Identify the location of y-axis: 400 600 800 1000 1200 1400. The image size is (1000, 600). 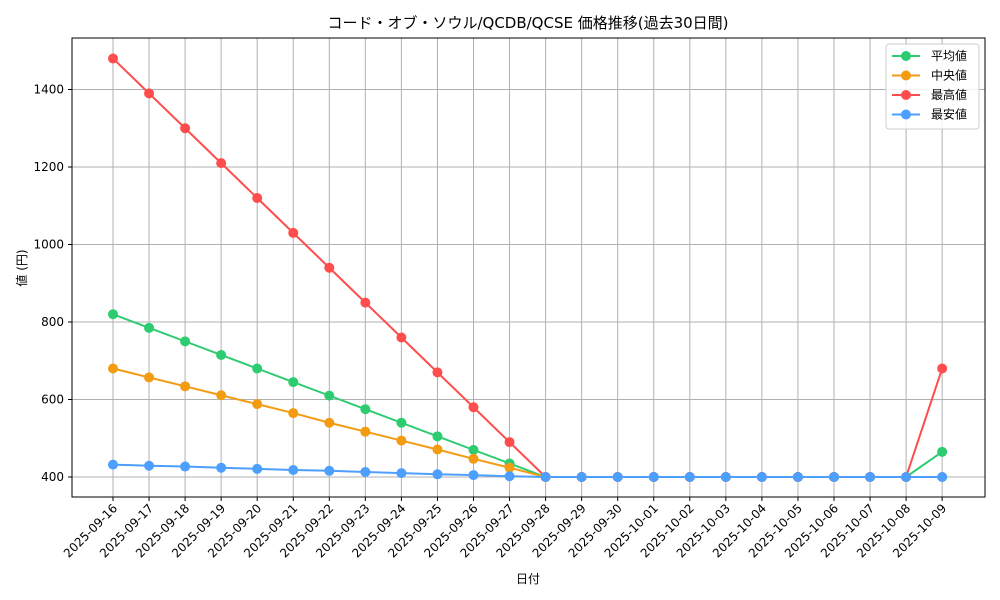
(52, 283).